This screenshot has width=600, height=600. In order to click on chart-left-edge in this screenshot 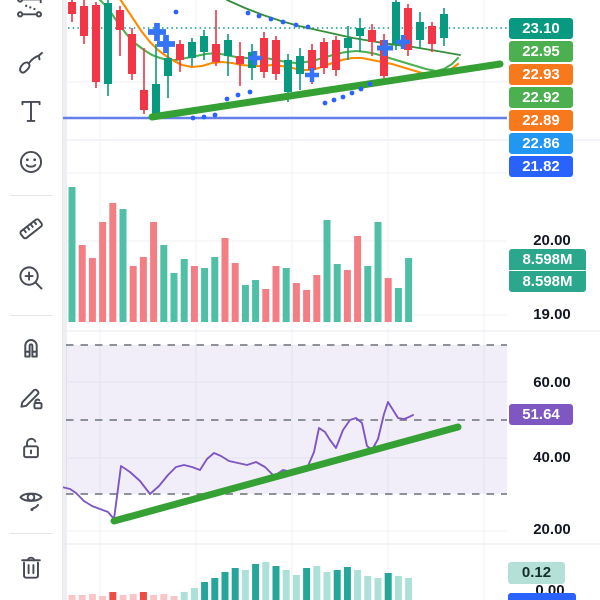, I will do `click(64, 300)`.